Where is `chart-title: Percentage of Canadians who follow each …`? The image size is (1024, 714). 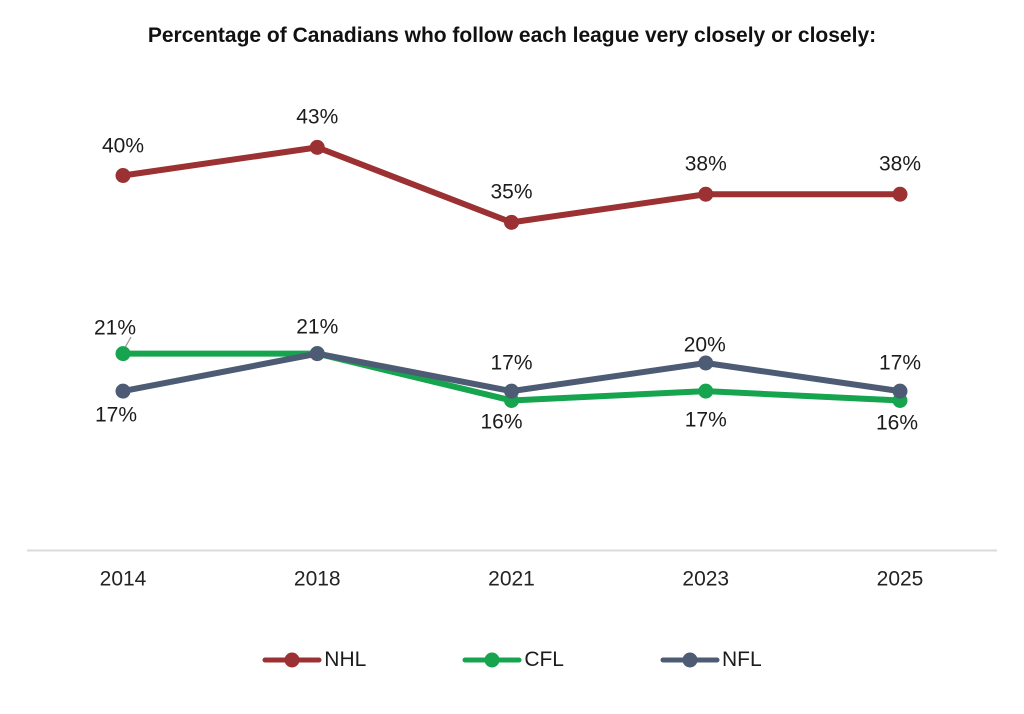 chart-title: Percentage of Canadians who follow each … is located at coordinates (512, 35).